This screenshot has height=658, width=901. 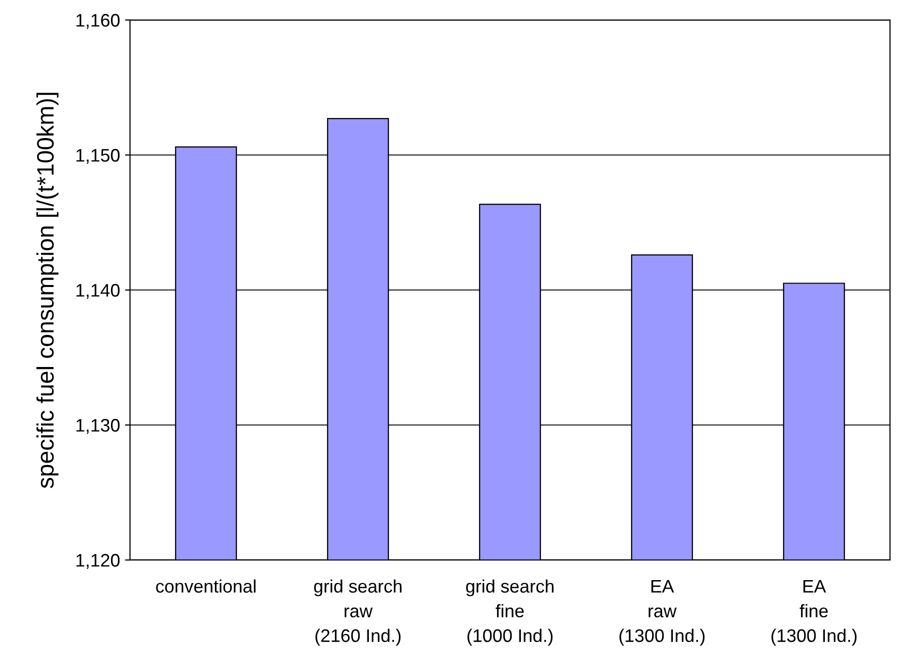 I want to click on y-axis-title: specific fuel consumption [l/(t*100km)], so click(x=47, y=290).